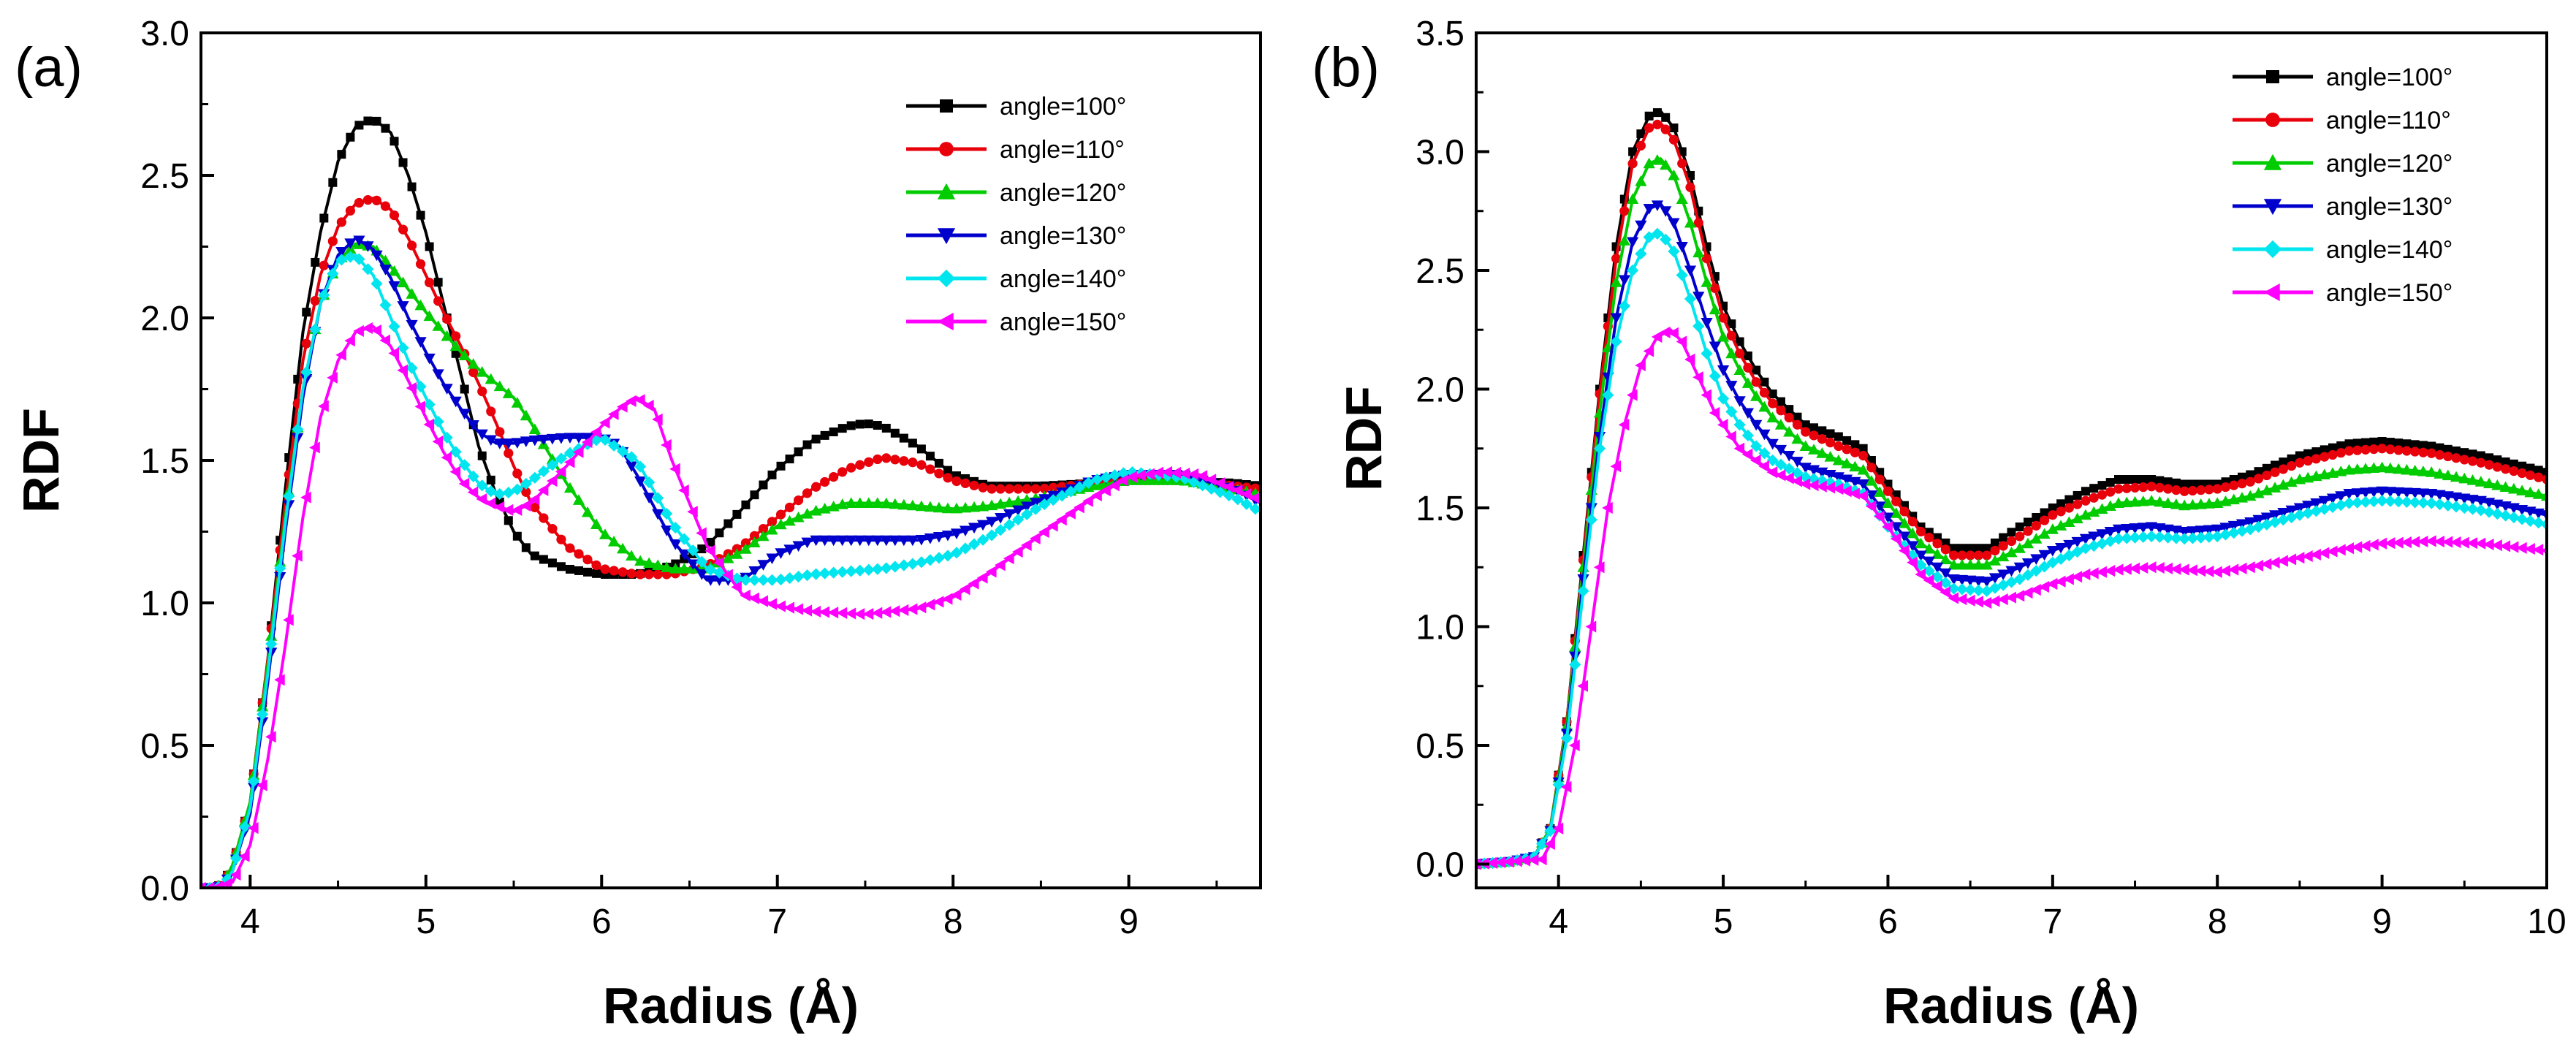 The image size is (2576, 1045). What do you see at coordinates (1440, 509) in the screenshot?
I see `panel-b-y-tick-label: 1.5` at bounding box center [1440, 509].